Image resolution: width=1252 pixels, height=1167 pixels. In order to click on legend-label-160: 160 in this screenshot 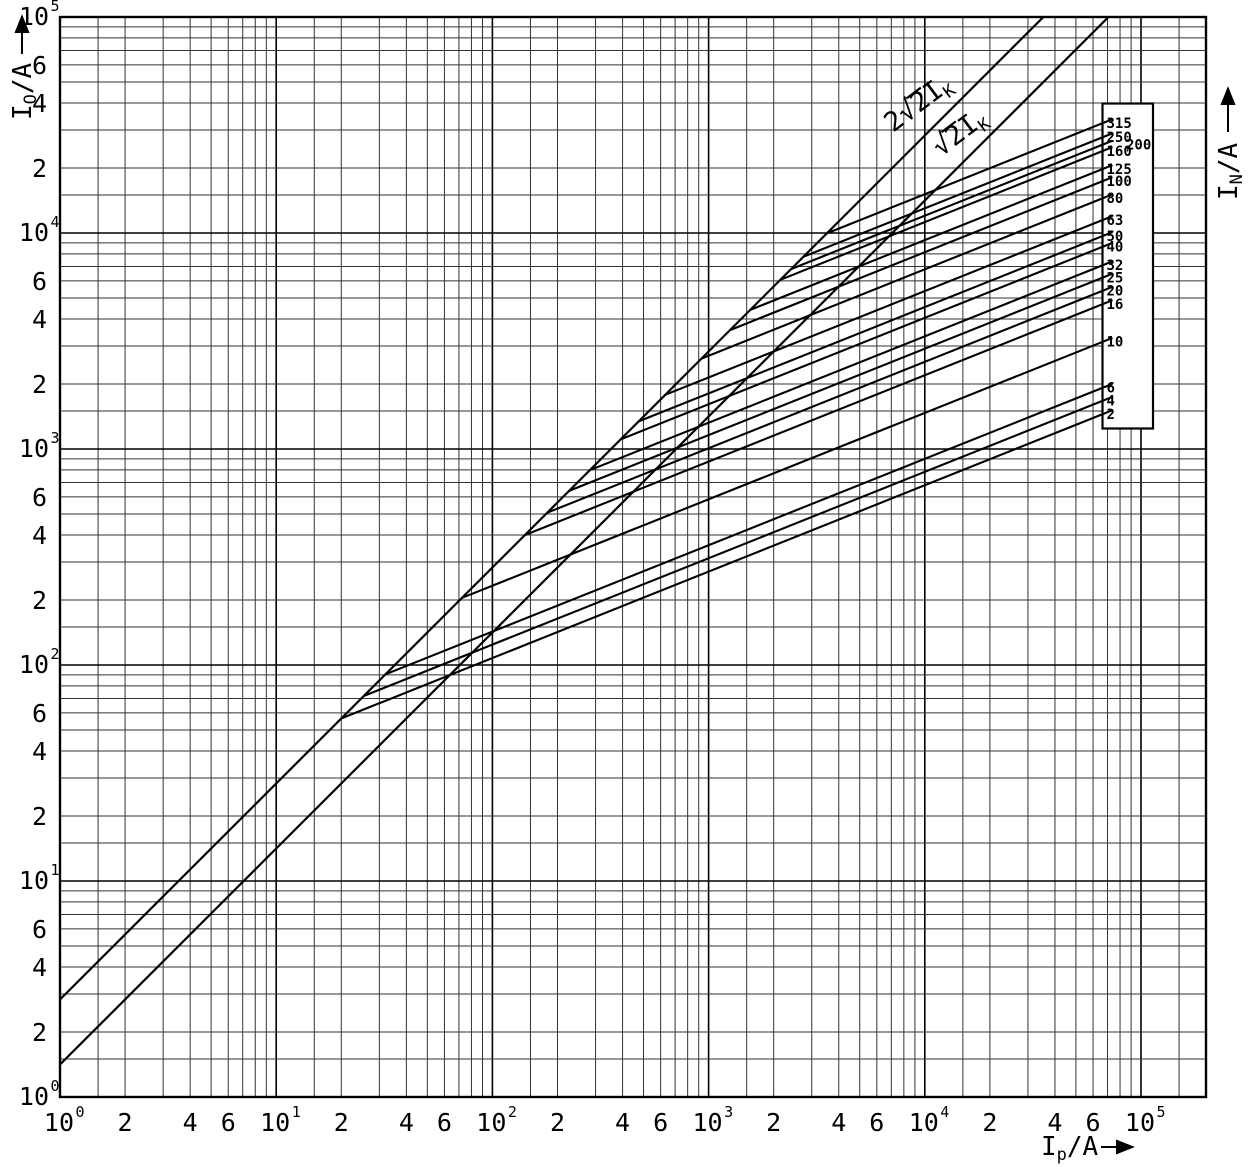, I will do `click(1119, 152)`.